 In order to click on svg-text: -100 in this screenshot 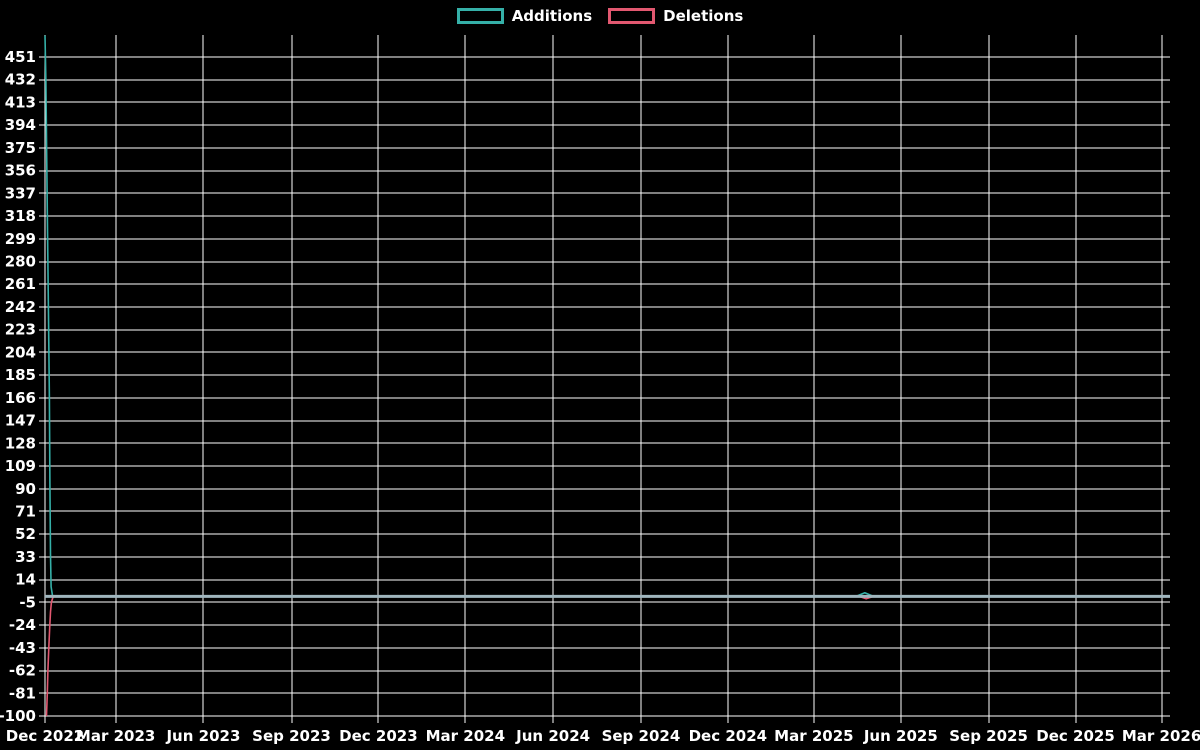, I will do `click(18, 716)`.